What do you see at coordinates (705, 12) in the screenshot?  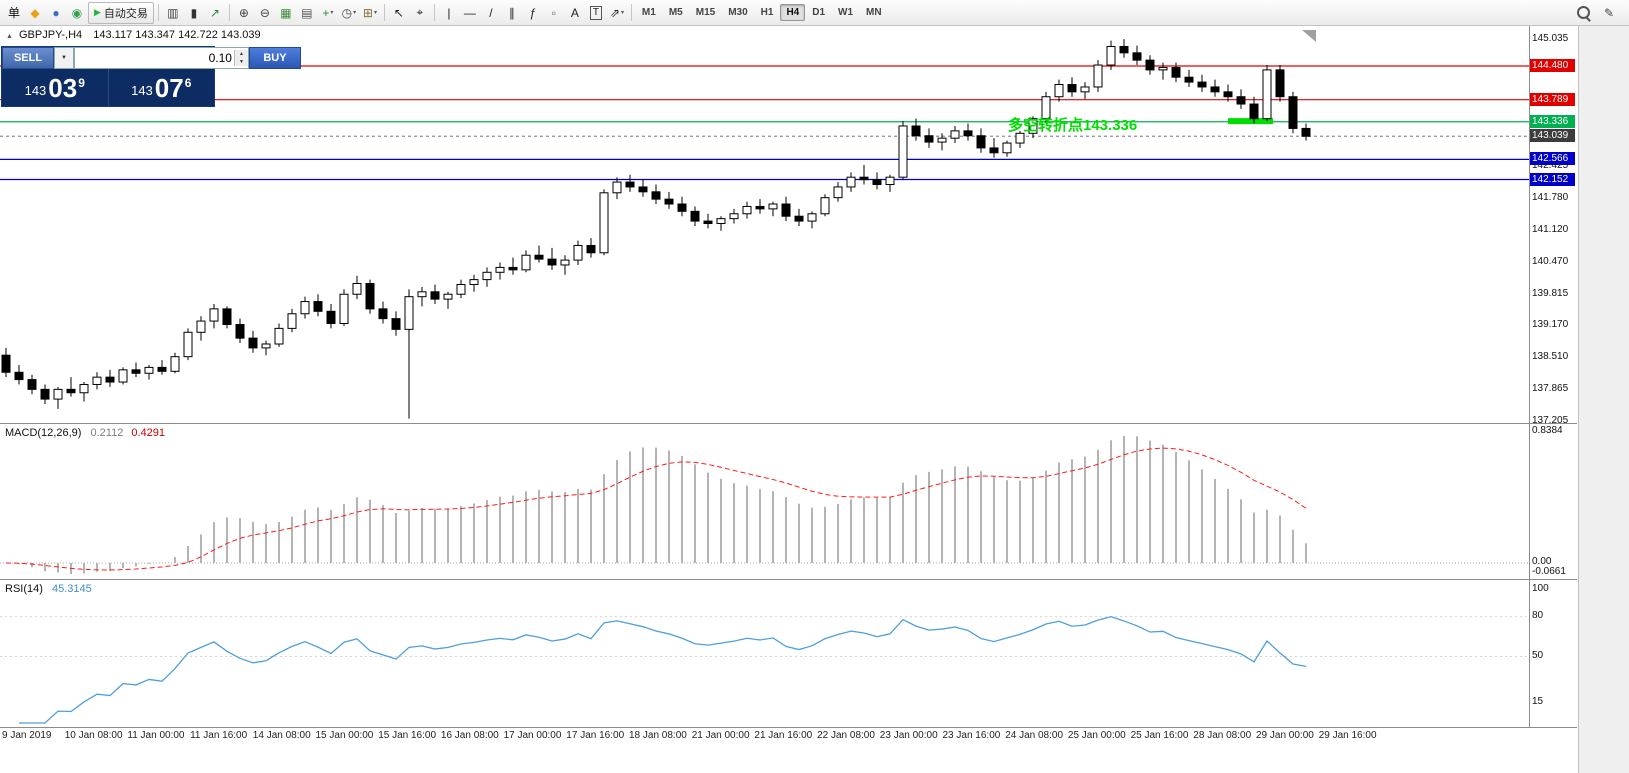 I see `timeframe-button-m15: M15` at bounding box center [705, 12].